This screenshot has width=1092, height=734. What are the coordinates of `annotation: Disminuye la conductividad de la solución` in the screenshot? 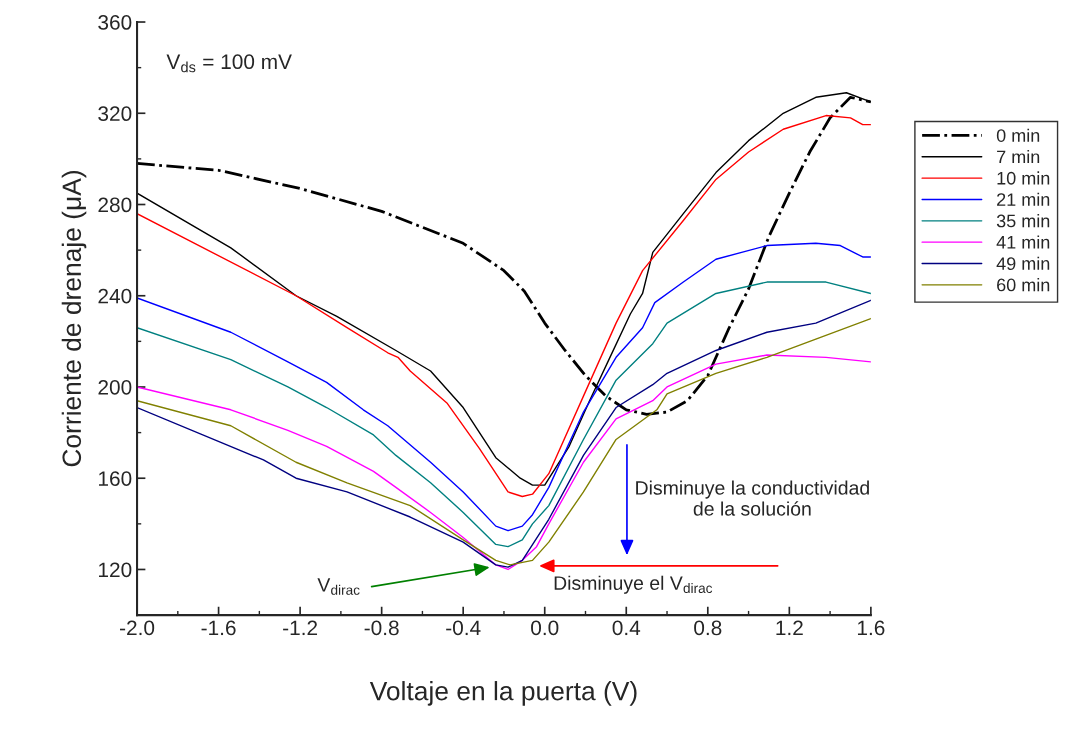 It's located at (752, 498).